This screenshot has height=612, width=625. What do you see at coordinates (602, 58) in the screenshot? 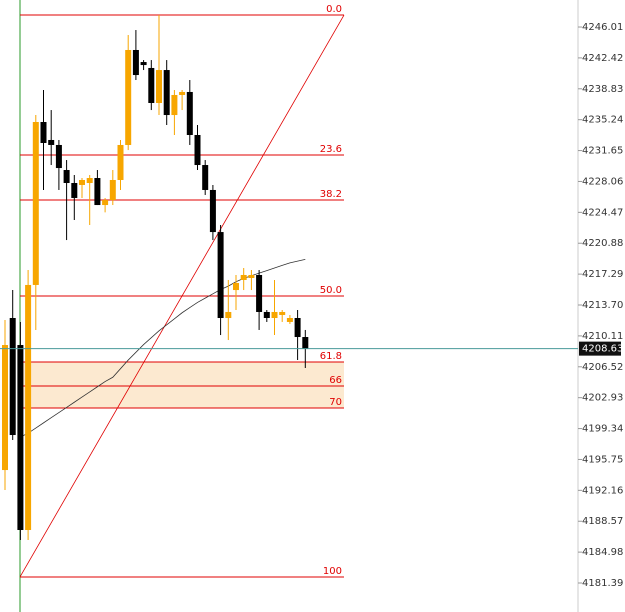
I see `y-tick-label: 4242.42` at bounding box center [602, 58].